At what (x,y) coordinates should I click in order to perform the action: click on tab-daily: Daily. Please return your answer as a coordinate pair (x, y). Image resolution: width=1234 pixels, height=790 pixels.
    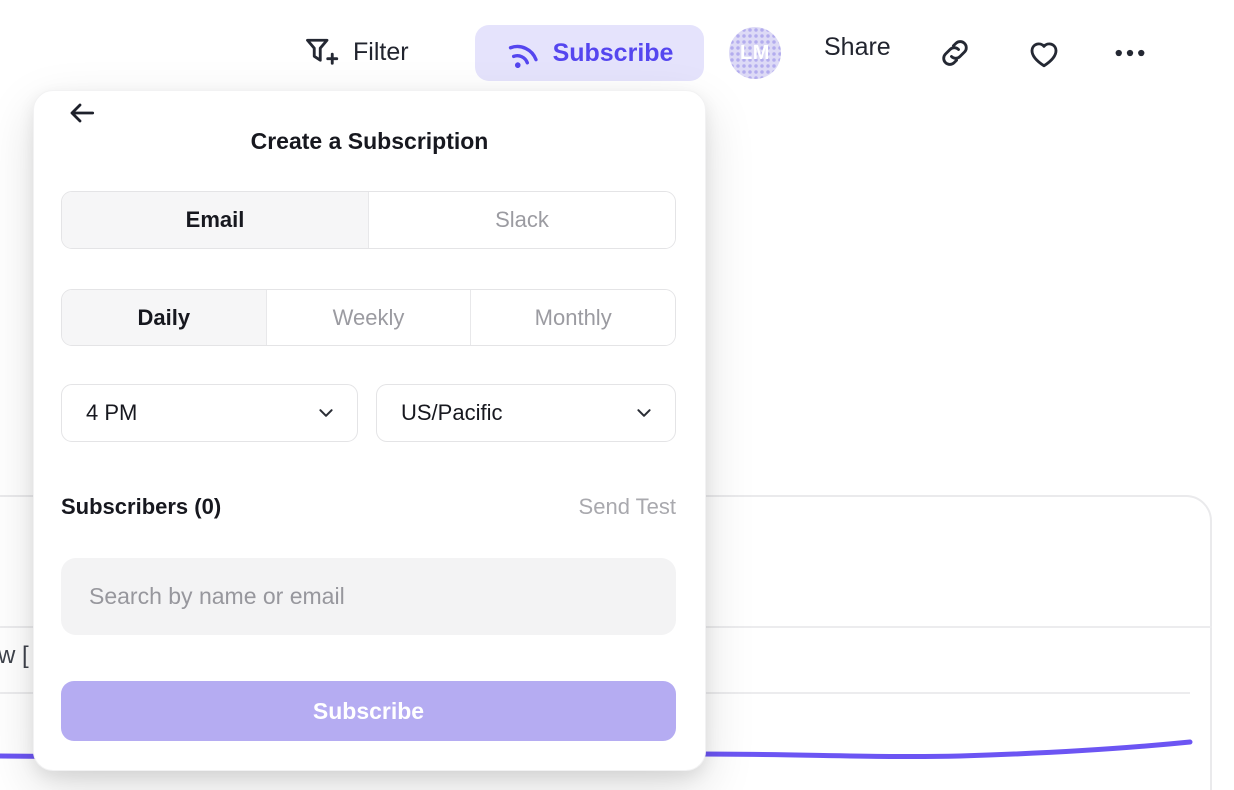
    Looking at the image, I should click on (164, 317).